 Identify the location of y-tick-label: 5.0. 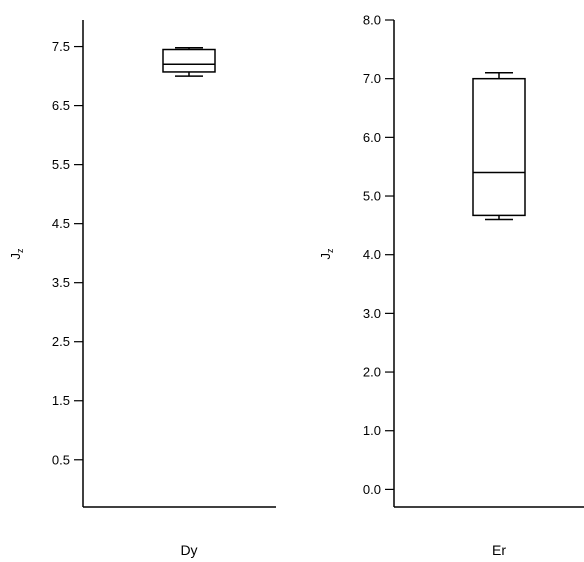
(372, 196).